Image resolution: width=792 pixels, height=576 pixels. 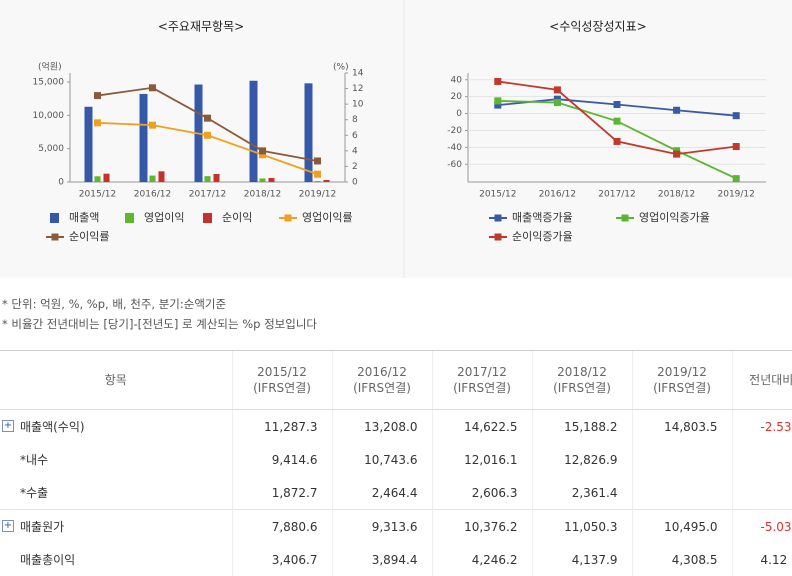 I want to click on value-cell: 4,308.5, so click(x=681, y=559).